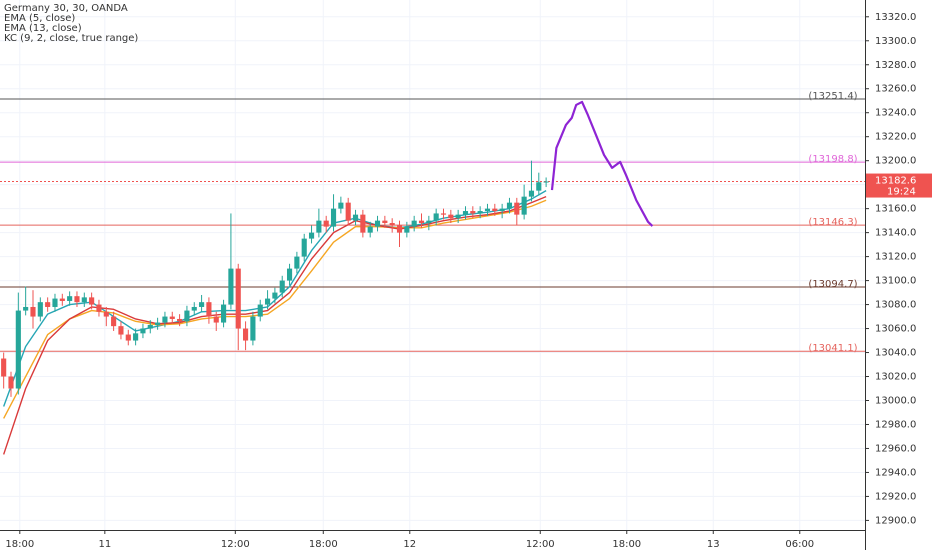  I want to click on price-box, so click(899, 185).